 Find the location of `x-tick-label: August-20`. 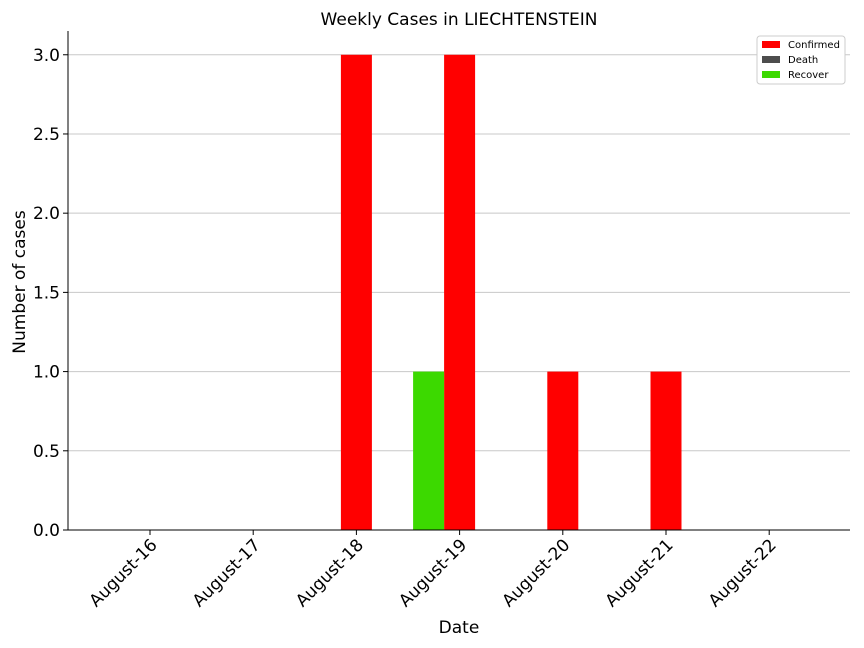

x-tick-label: August-20 is located at coordinates (536, 573).